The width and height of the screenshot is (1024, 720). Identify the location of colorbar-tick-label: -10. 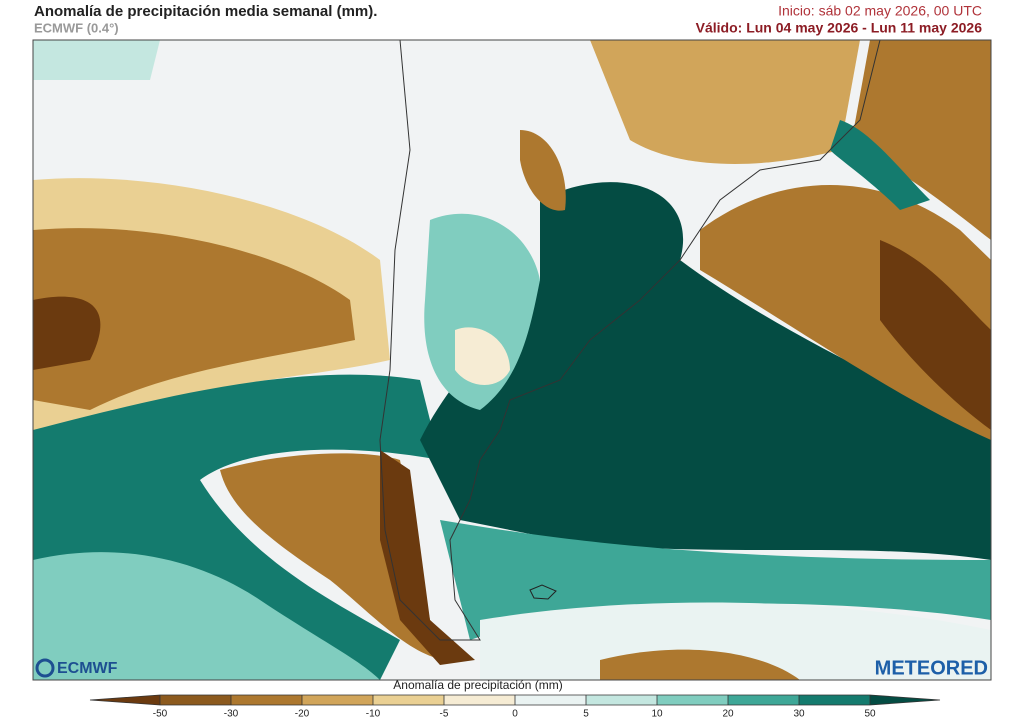
(373, 714).